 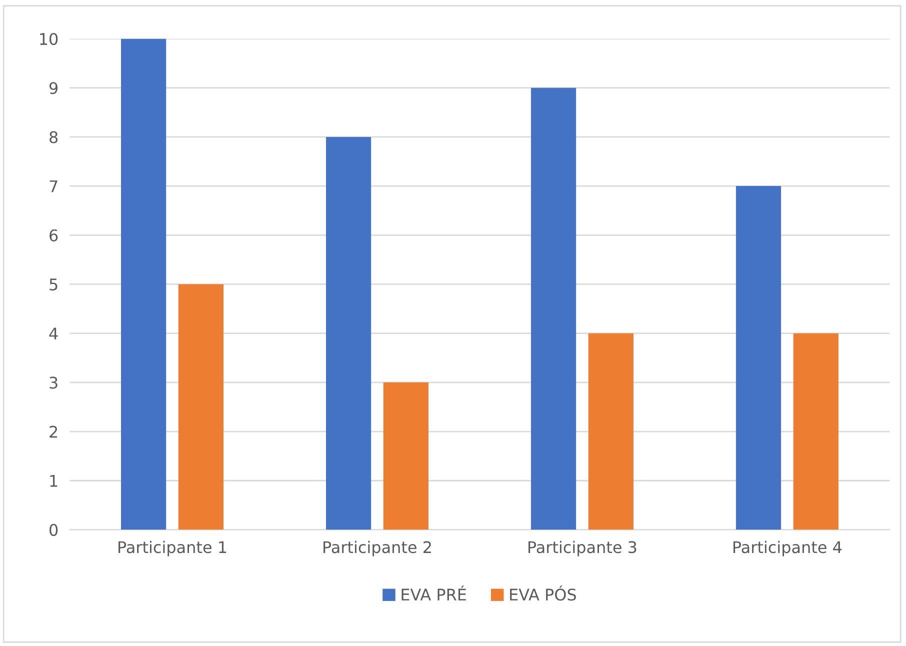 I want to click on x-tick-label: Participante 2, so click(x=377, y=548).